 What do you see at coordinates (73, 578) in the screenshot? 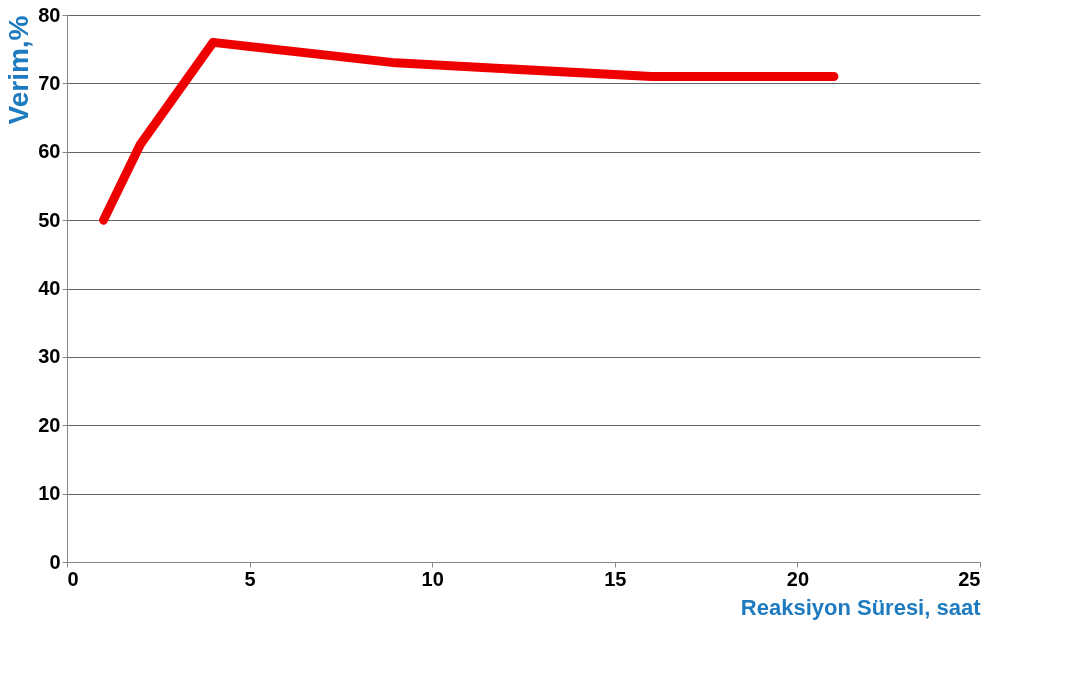
I see `x-tick-label: 0` at bounding box center [73, 578].